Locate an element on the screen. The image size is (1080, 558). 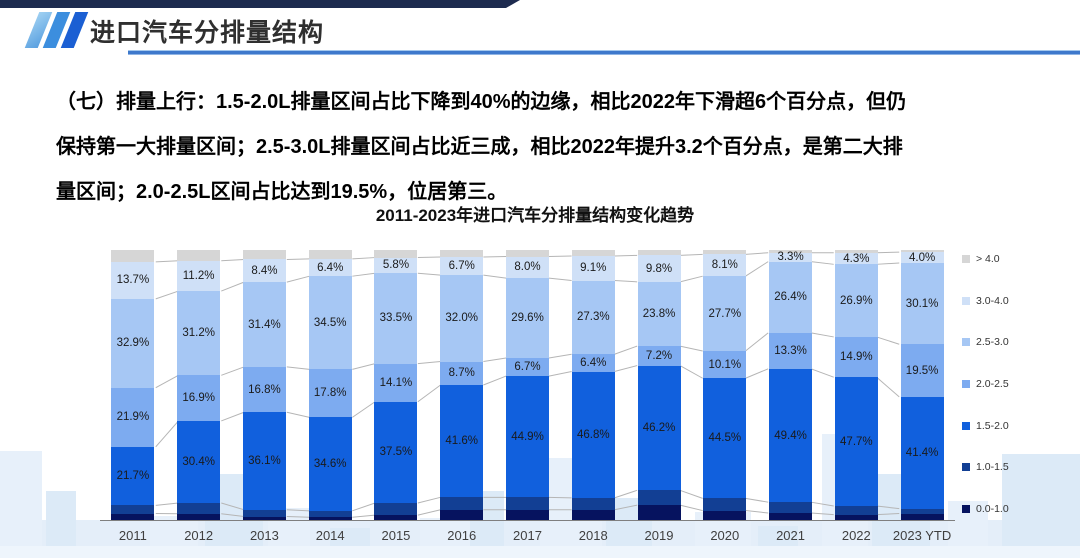
segment-2.5-3.0: 32.9% is located at coordinates (133, 343).